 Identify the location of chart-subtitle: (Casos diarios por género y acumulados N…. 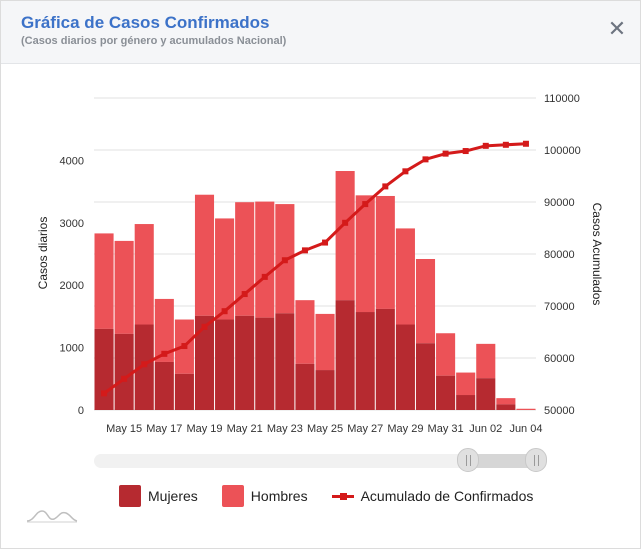
(154, 41).